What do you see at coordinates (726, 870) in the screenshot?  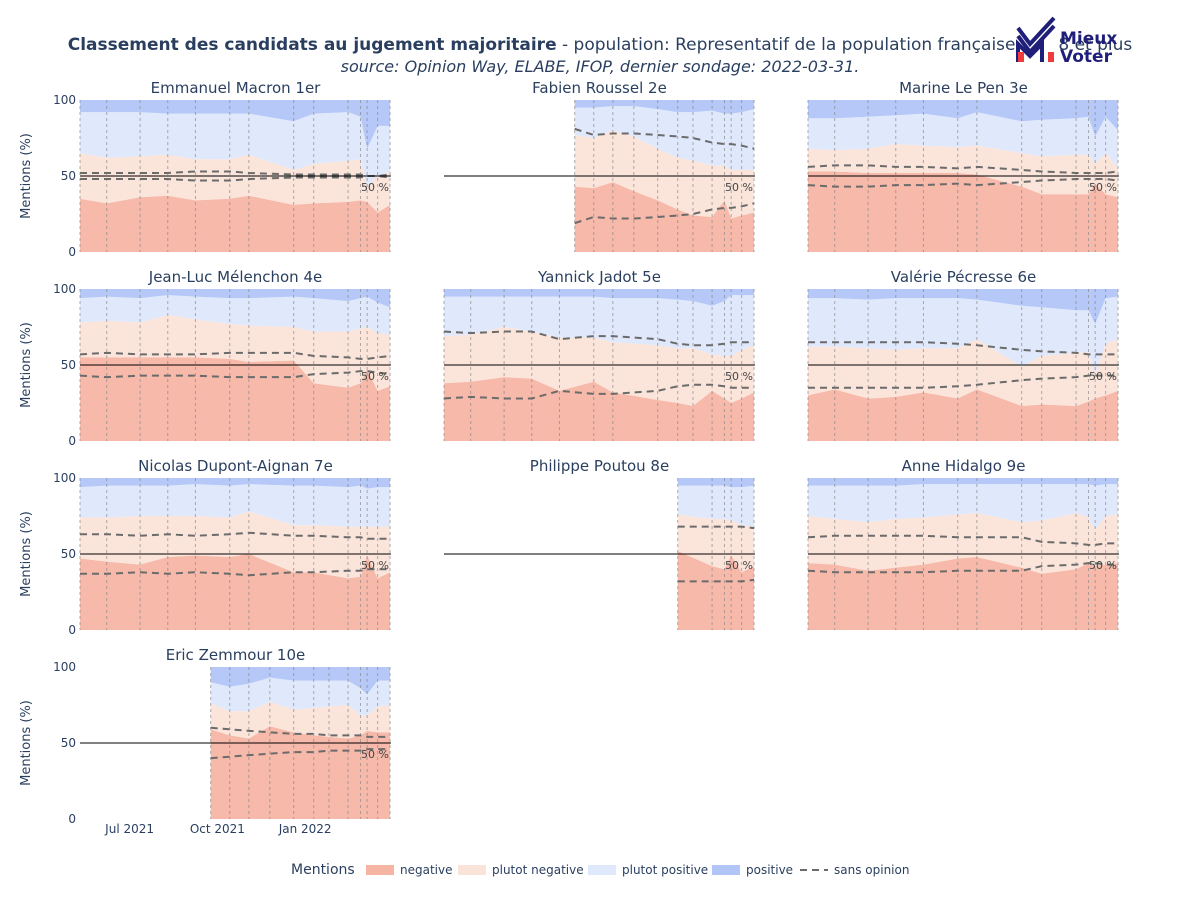 I see `legend-swatch-positive` at bounding box center [726, 870].